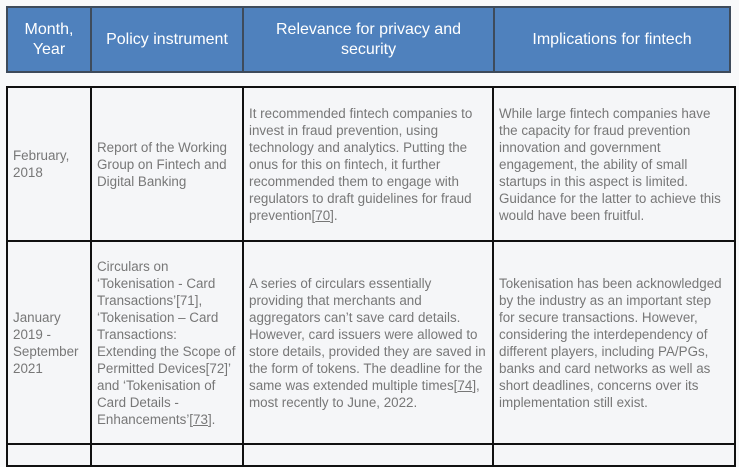  Describe the element at coordinates (323, 215) in the screenshot. I see `footnote-link: 70` at that location.